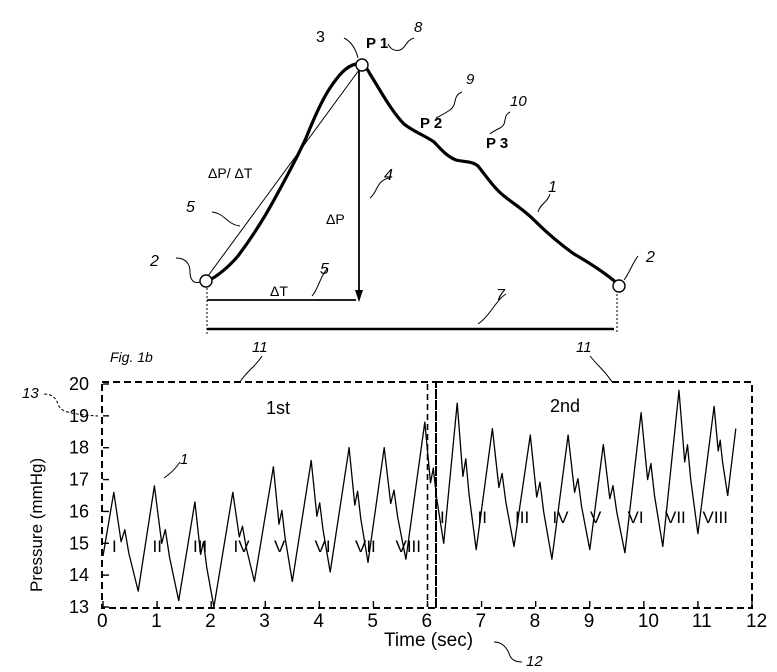 The width and height of the screenshot is (777, 672). Describe the element at coordinates (324, 269) in the screenshot. I see `ref-5-dt: 5` at that location.